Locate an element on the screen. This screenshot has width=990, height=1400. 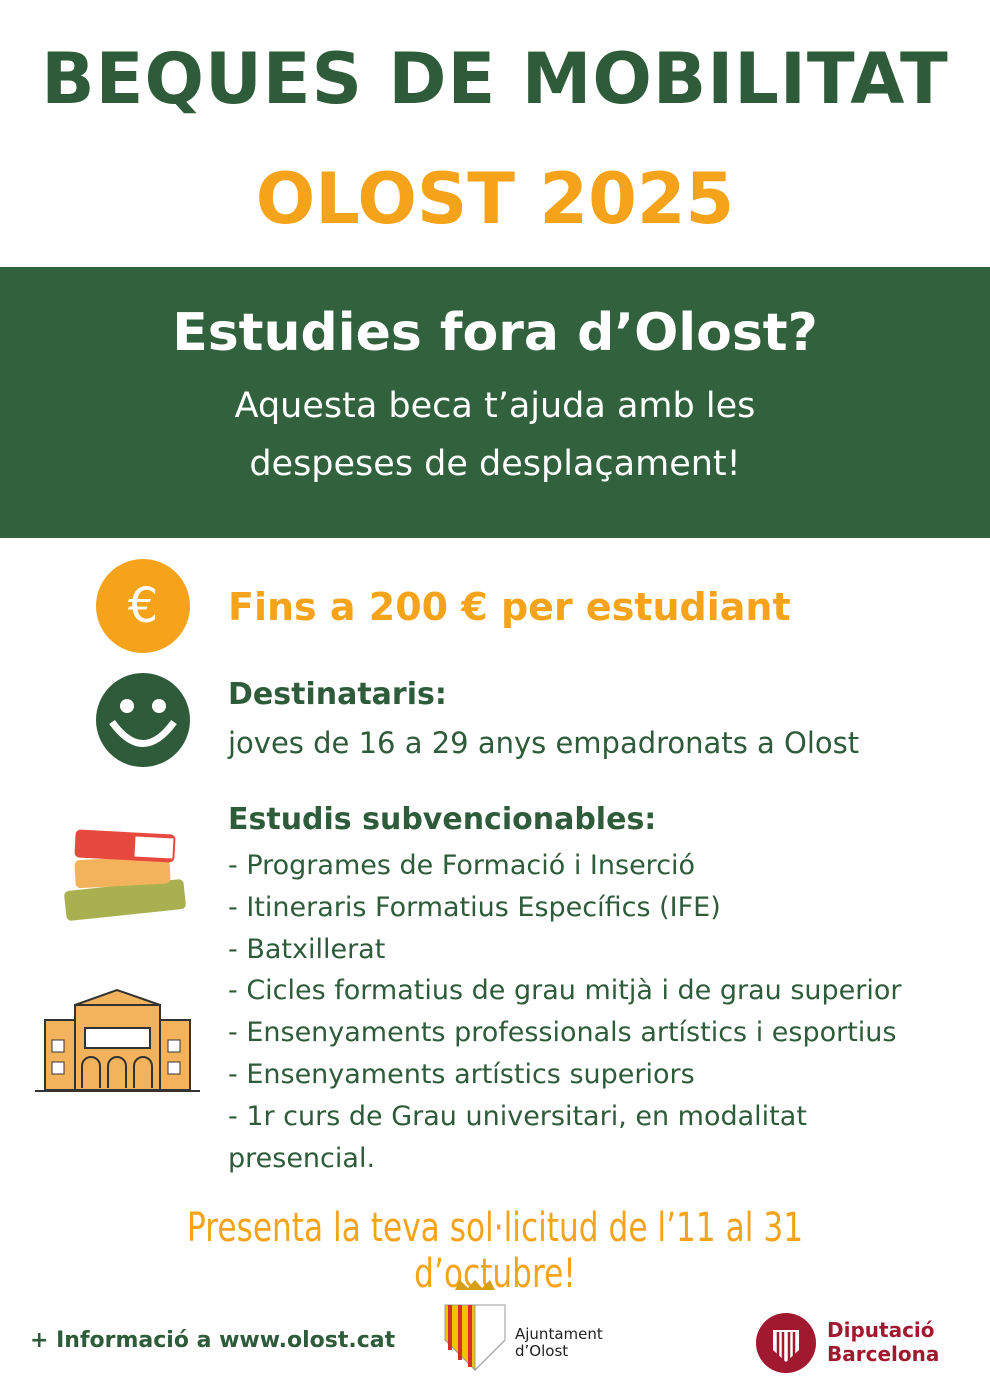
logo-line: Ajuntament is located at coordinates (559, 1334).